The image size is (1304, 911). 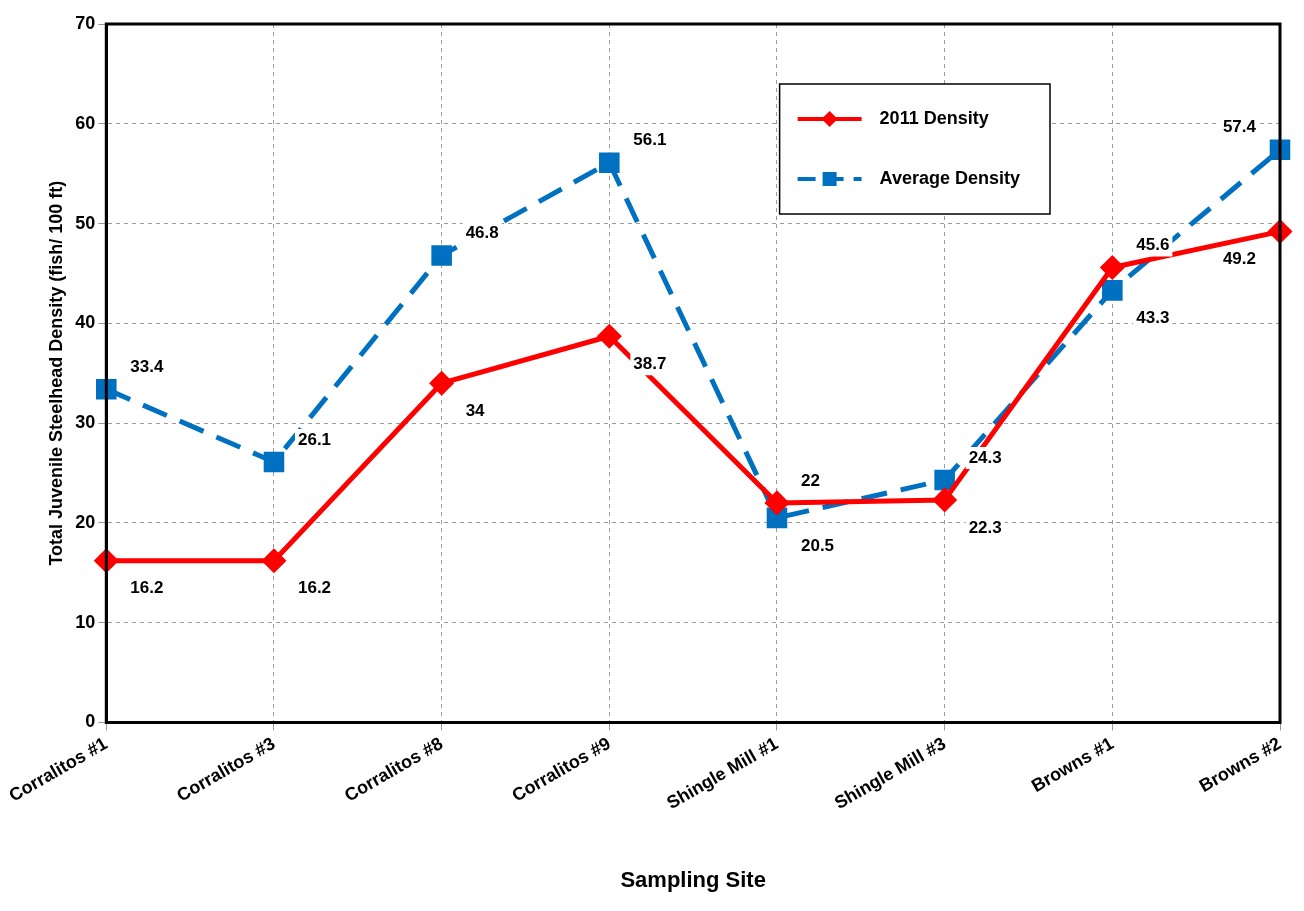 What do you see at coordinates (56, 373) in the screenshot?
I see `y-axis-title: Total Juvenile Steelhead Density (fish/ 100 ft)` at bounding box center [56, 373].